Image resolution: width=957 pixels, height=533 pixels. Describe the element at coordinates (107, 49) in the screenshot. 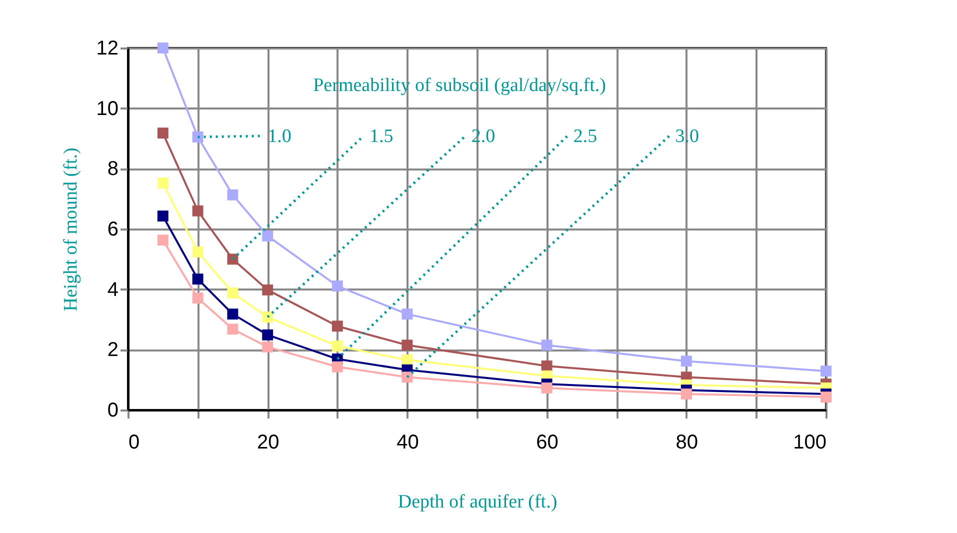

I see `y-tick-label: 12` at that location.